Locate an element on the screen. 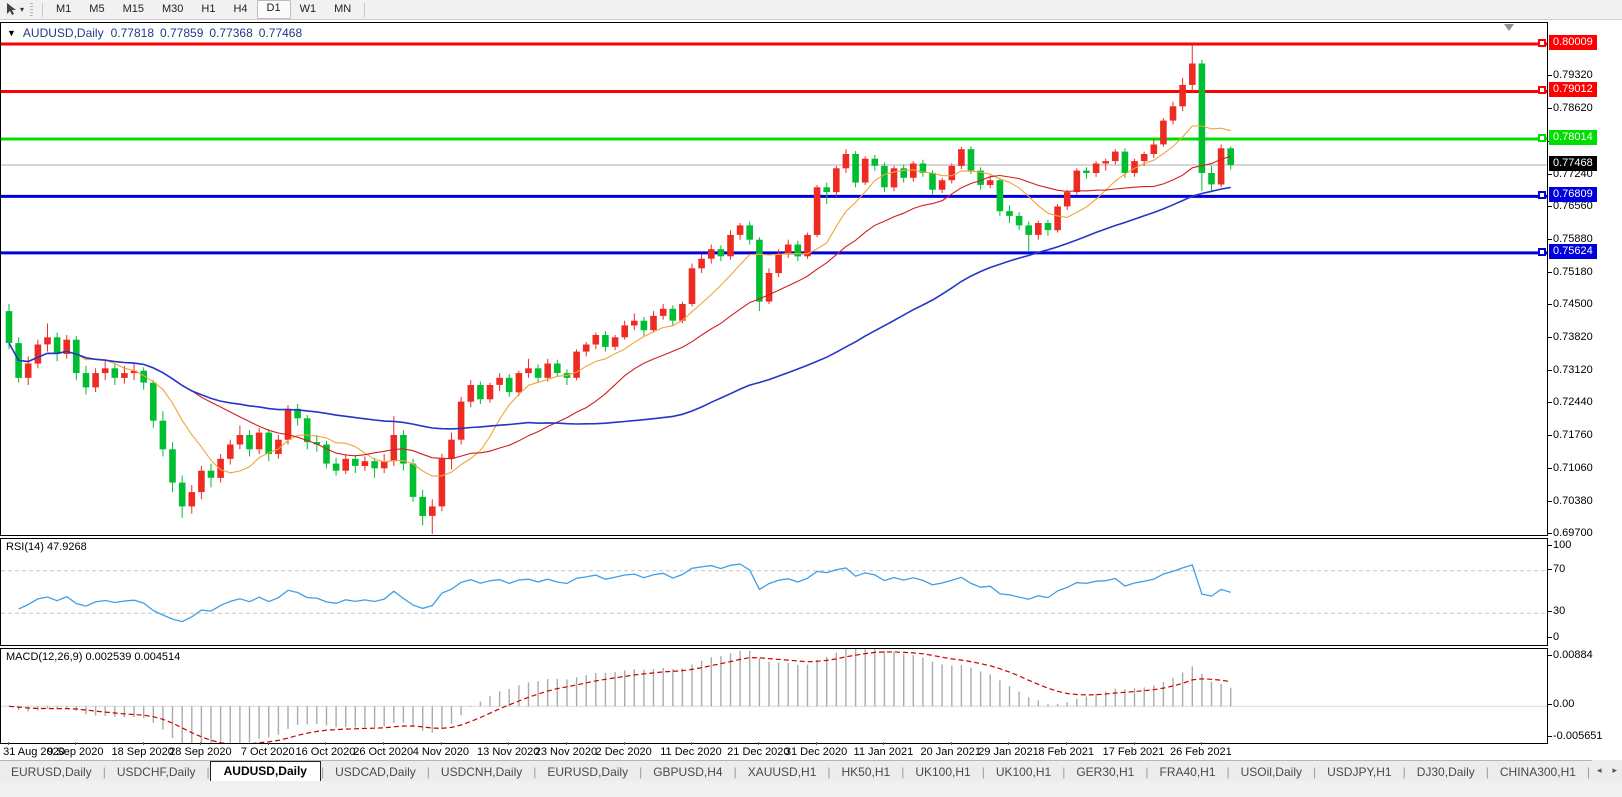 The width and height of the screenshot is (1622, 797). tab-usdcad-daily: USDCAD,Daily is located at coordinates (375, 772).